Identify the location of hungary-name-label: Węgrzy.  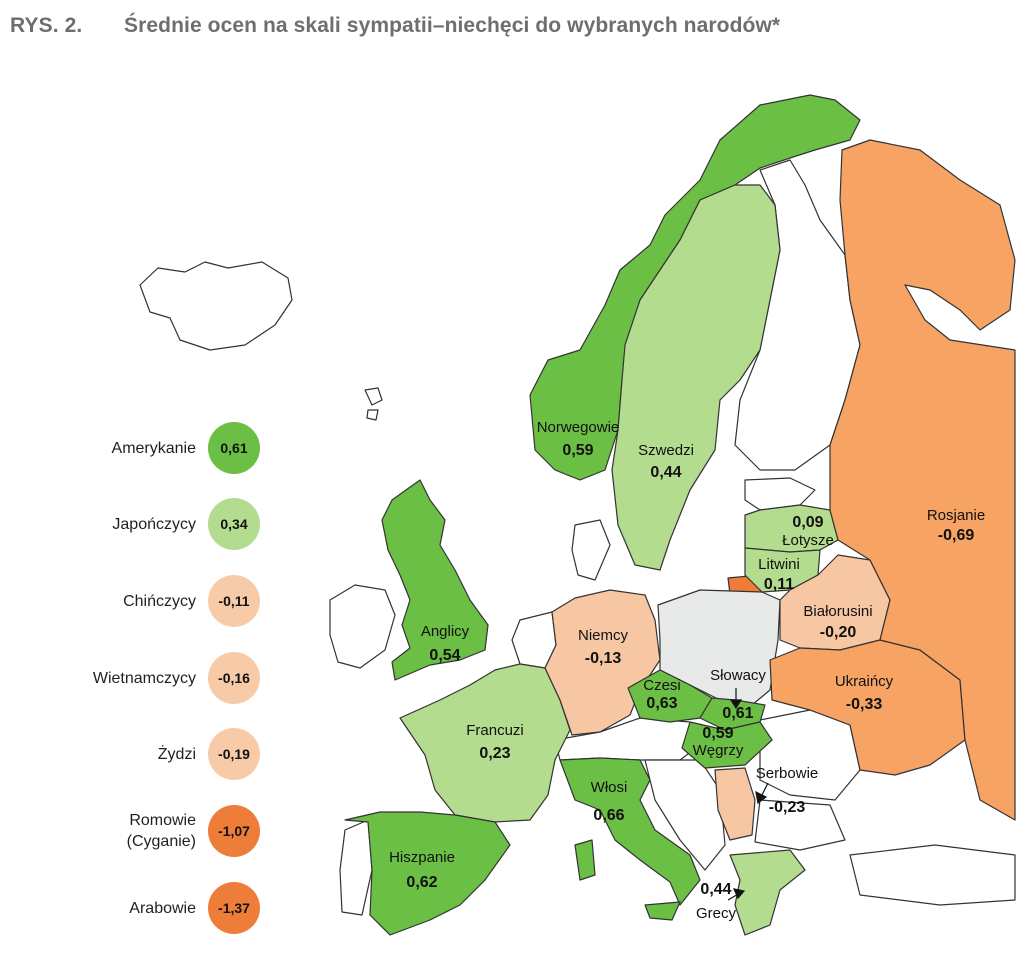
(718, 750).